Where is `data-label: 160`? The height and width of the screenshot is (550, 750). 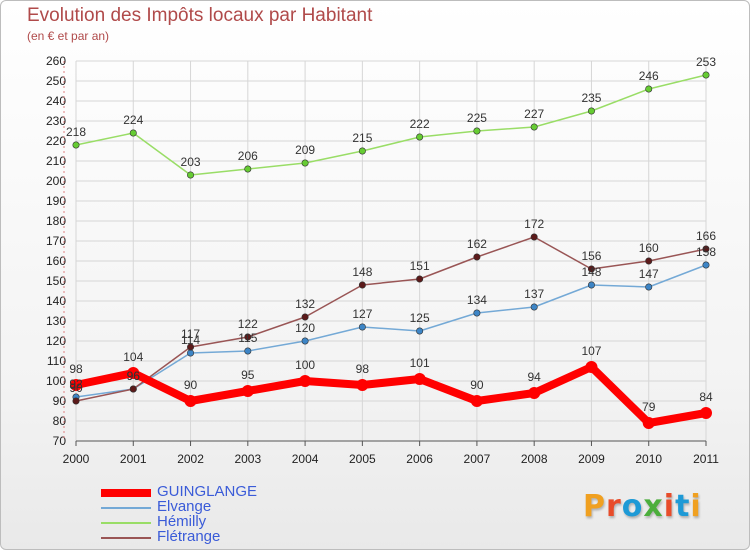 data-label: 160 is located at coordinates (649, 248).